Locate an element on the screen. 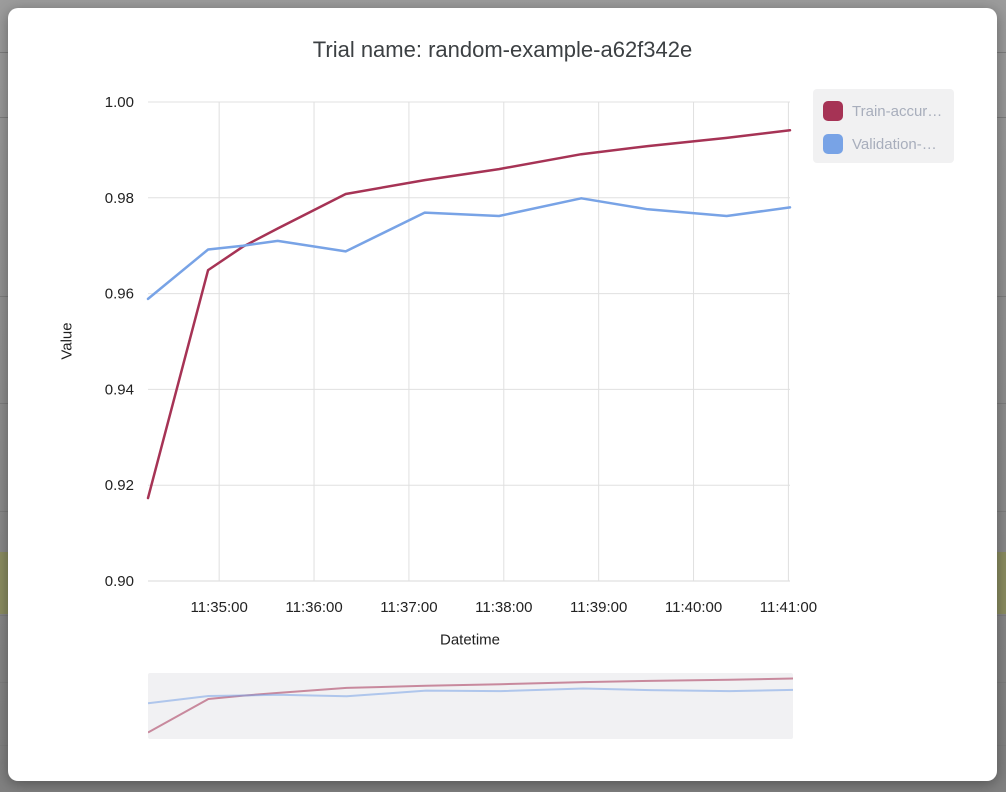 This screenshot has height=792, width=1006. x-tick-label: 11:38:00 is located at coordinates (503, 607).